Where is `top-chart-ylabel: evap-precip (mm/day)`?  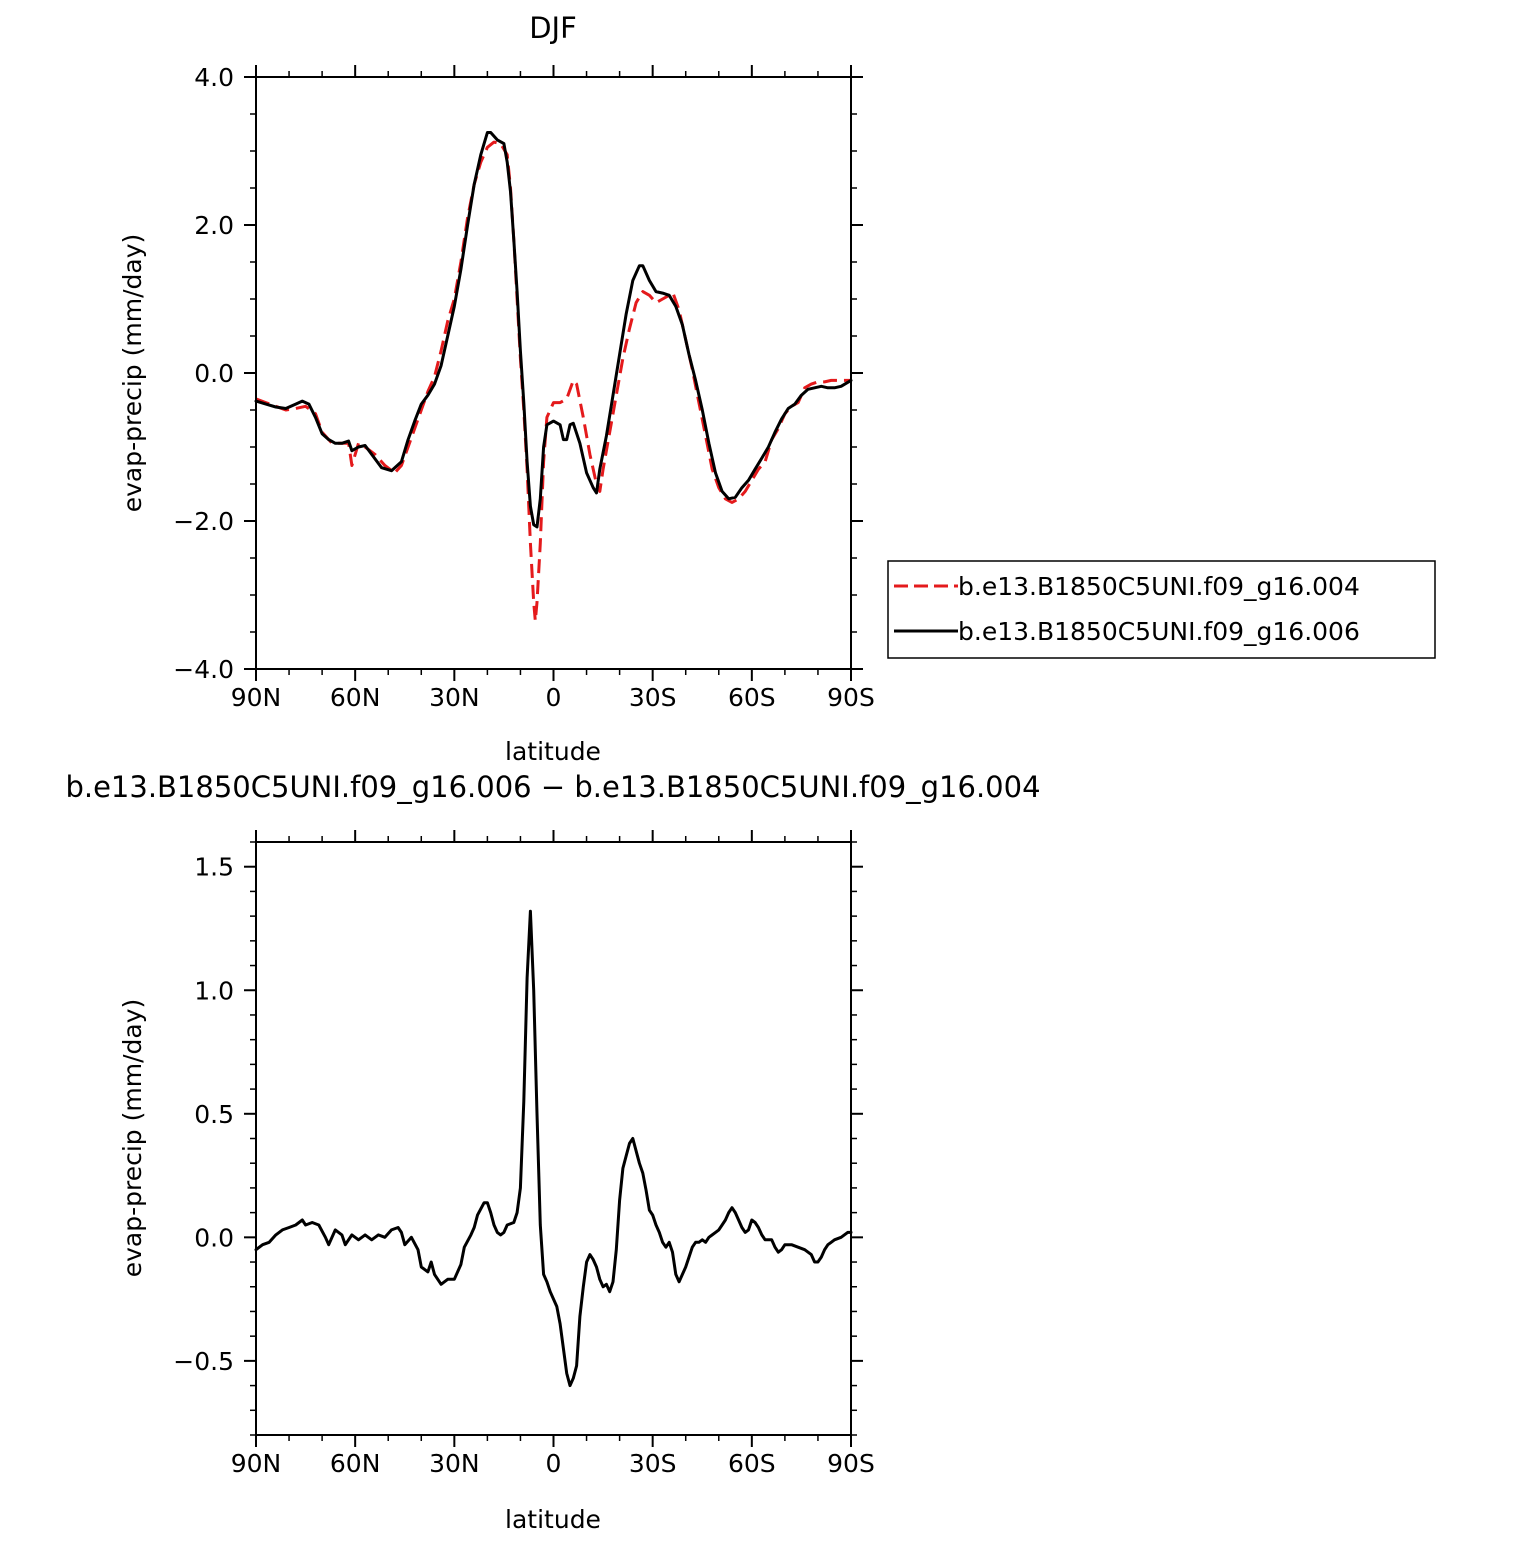 top-chart-ylabel: evap-precip (mm/day) is located at coordinates (132, 373).